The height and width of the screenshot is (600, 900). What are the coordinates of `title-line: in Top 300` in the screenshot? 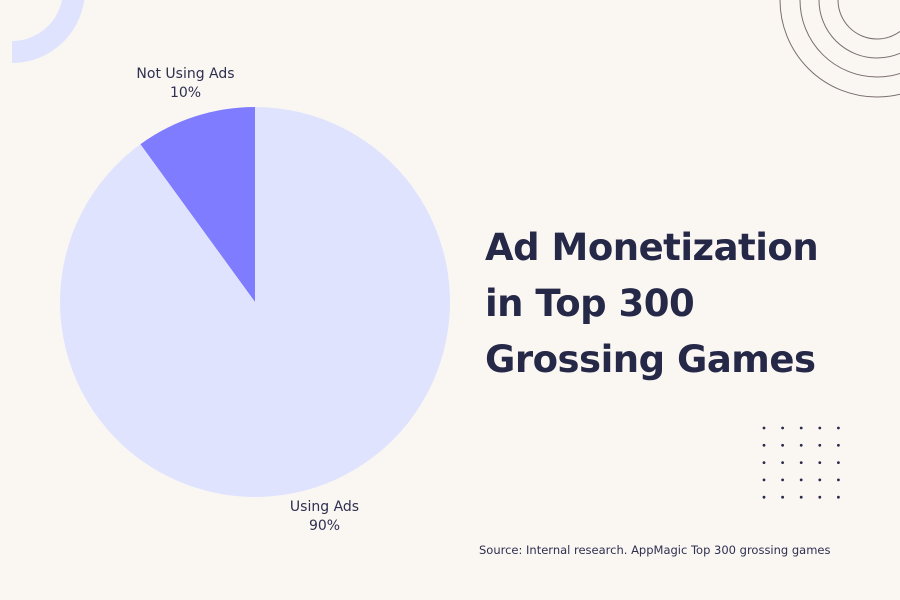 It's located at (590, 303).